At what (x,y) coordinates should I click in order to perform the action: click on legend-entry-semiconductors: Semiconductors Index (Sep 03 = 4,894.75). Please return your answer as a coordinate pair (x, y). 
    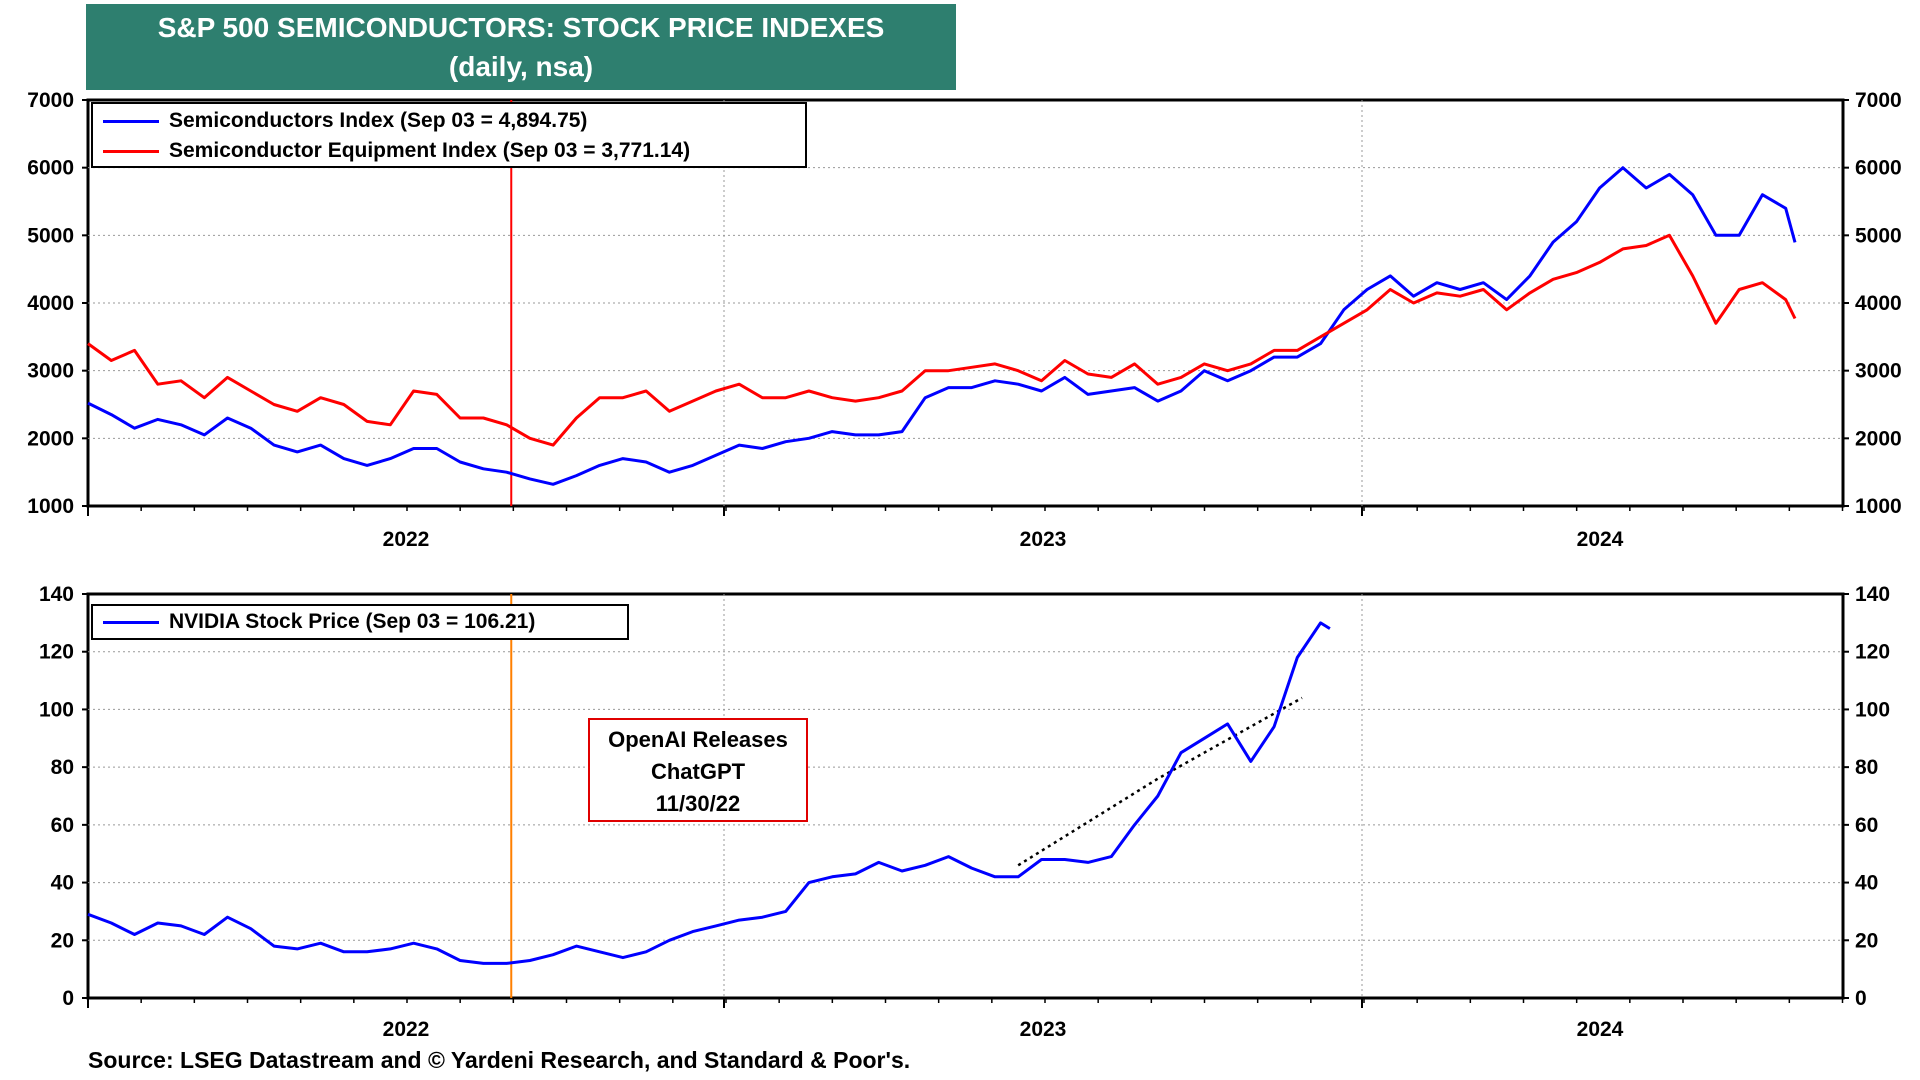
    Looking at the image, I should click on (449, 121).